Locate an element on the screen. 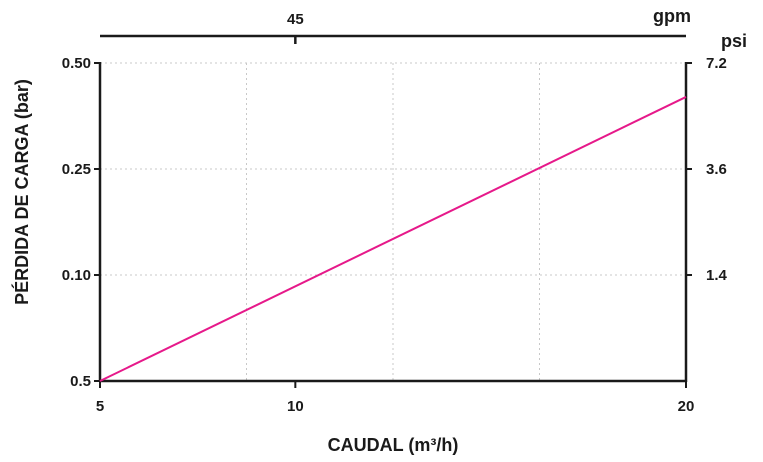  x-axis-label: CAUDAL (m³/h) is located at coordinates (393, 445).